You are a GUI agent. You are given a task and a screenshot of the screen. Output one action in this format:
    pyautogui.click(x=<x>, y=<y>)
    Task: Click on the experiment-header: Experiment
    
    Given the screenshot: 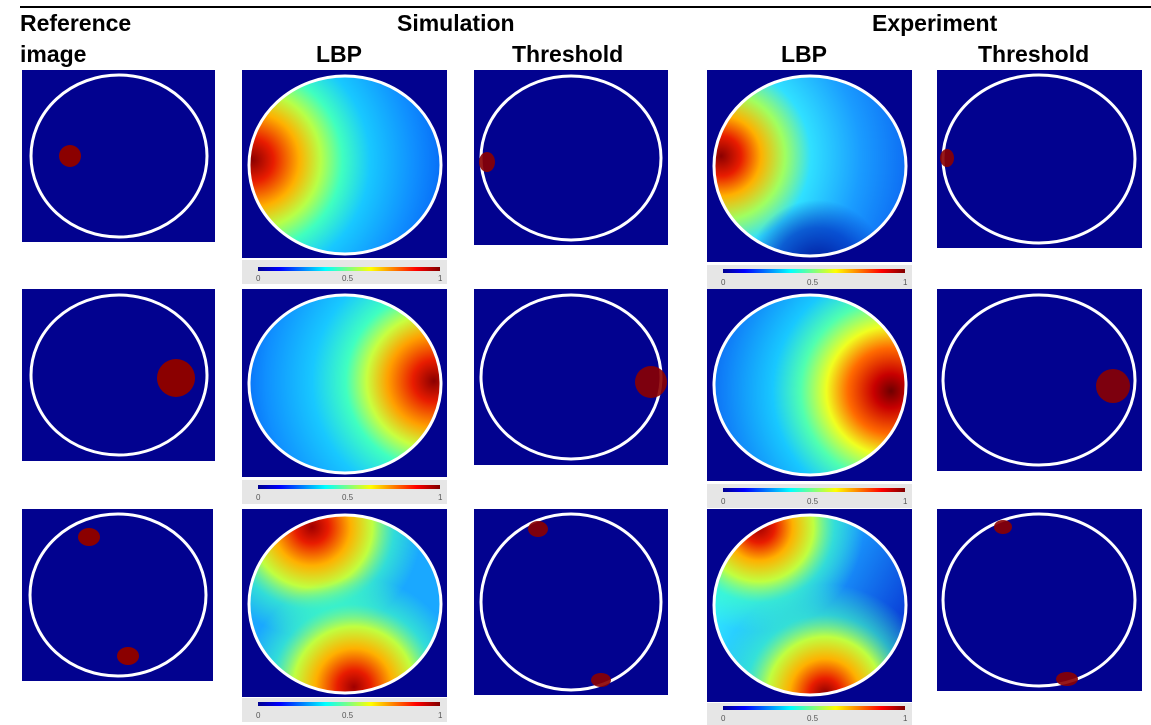 What is the action you would take?
    pyautogui.click(x=935, y=23)
    